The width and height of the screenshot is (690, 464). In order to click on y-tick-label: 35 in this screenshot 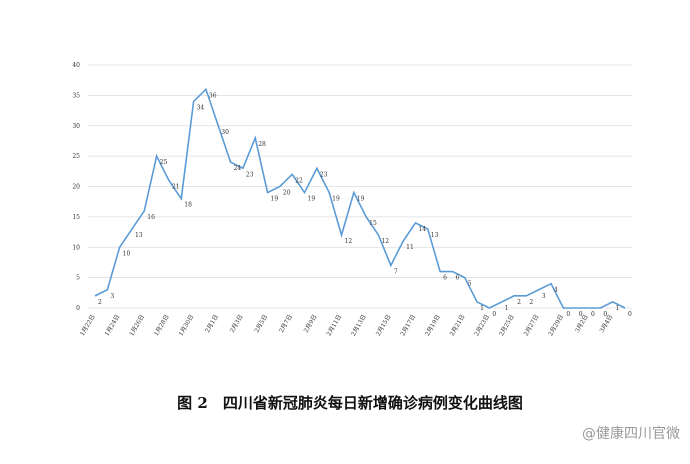, I will do `click(76, 95)`.